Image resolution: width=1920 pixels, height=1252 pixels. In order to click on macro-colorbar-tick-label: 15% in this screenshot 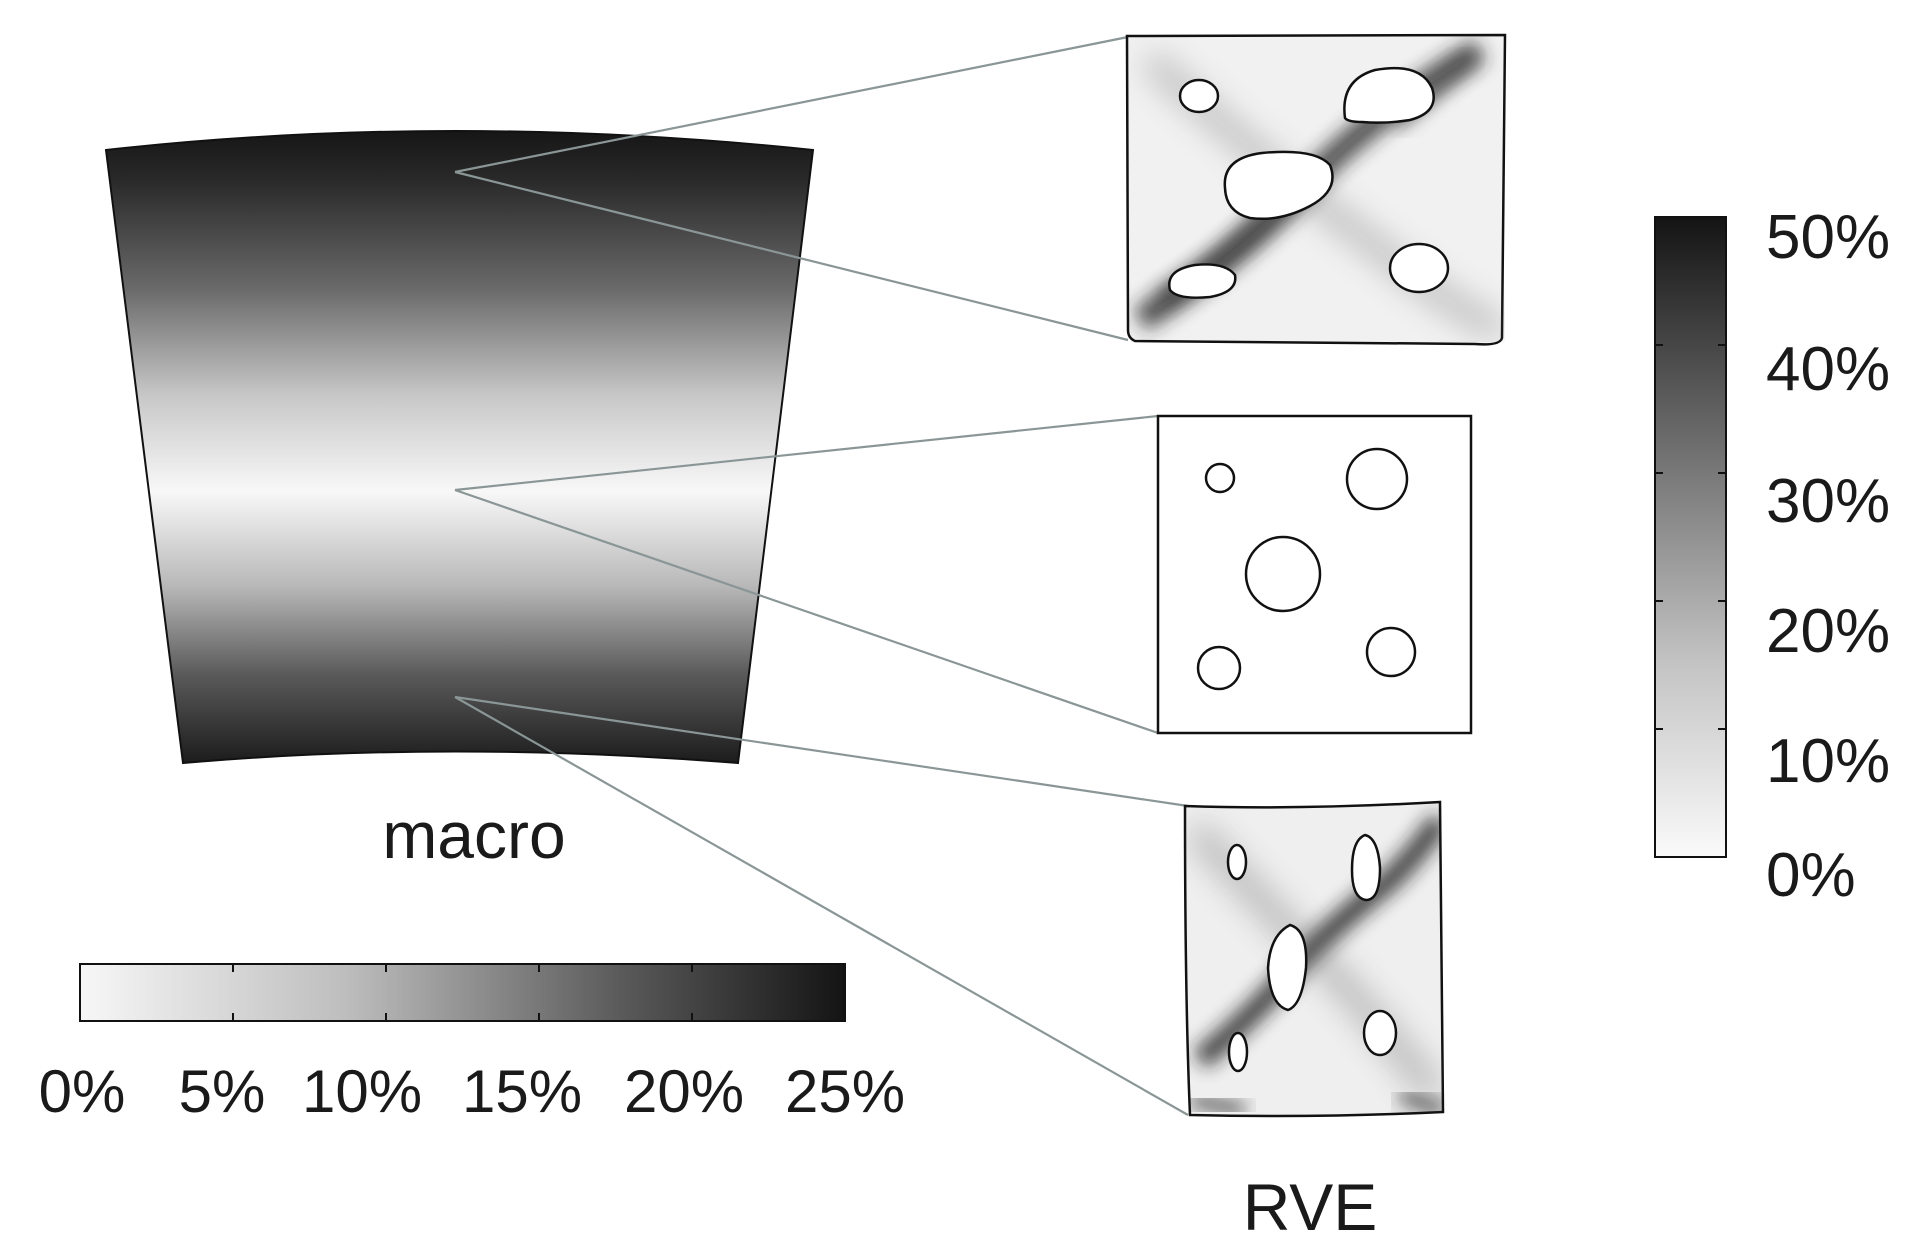, I will do `click(522, 1091)`.